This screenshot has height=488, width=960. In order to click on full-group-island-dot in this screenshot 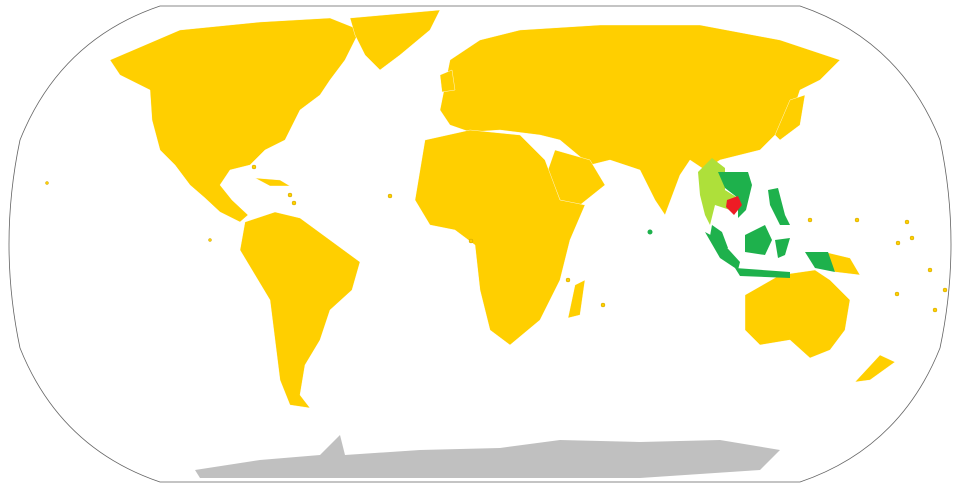, I will do `click(650, 232)`.